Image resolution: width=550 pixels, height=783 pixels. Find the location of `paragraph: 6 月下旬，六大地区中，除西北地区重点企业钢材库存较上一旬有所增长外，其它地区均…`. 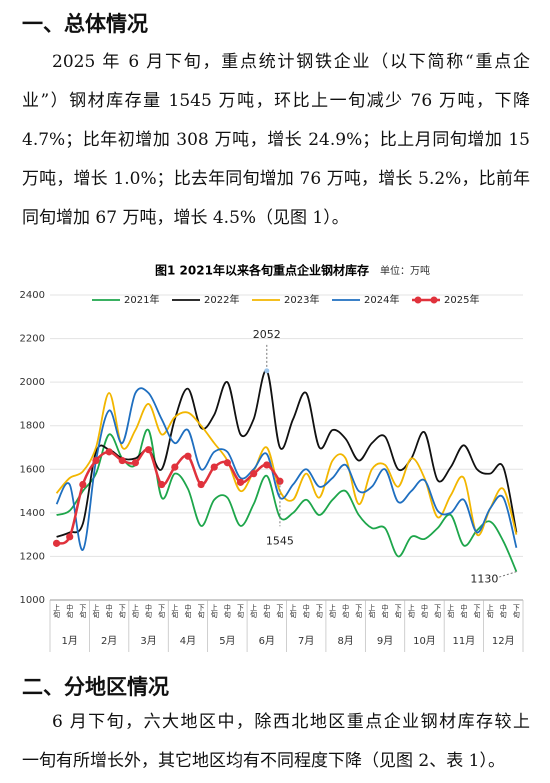

paragraph: 6 月下旬，六大地区中，除西北地区重点企业钢材库存较上一旬有所增长外，其它地区均… is located at coordinates (276, 742).